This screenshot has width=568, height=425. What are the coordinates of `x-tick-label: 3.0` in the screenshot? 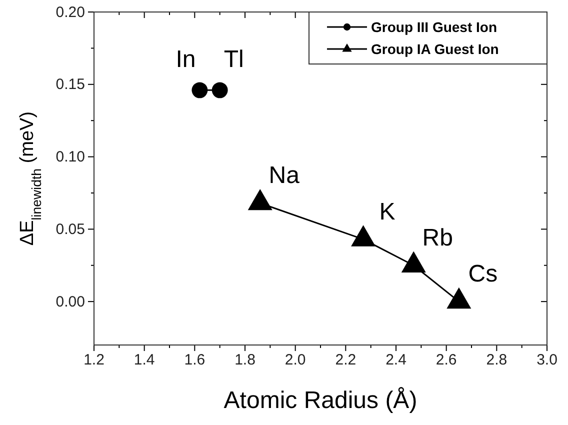 It's located at (547, 360).